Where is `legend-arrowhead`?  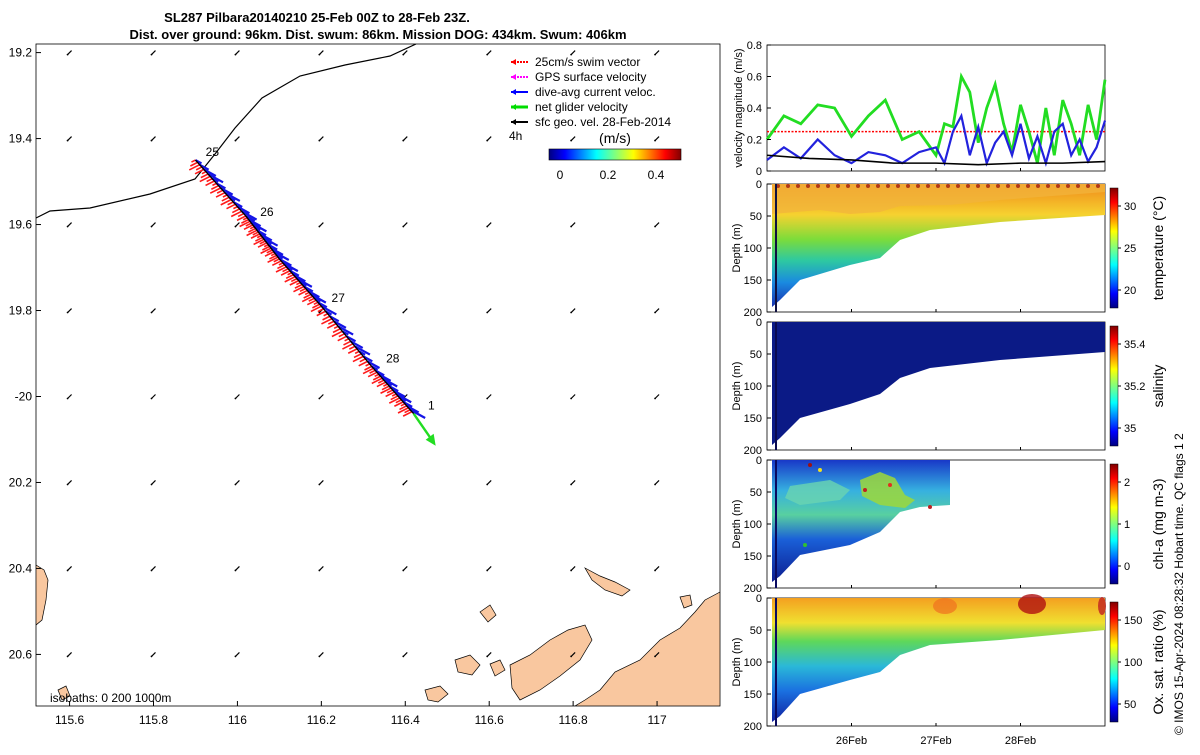 legend-arrowhead is located at coordinates (513, 92).